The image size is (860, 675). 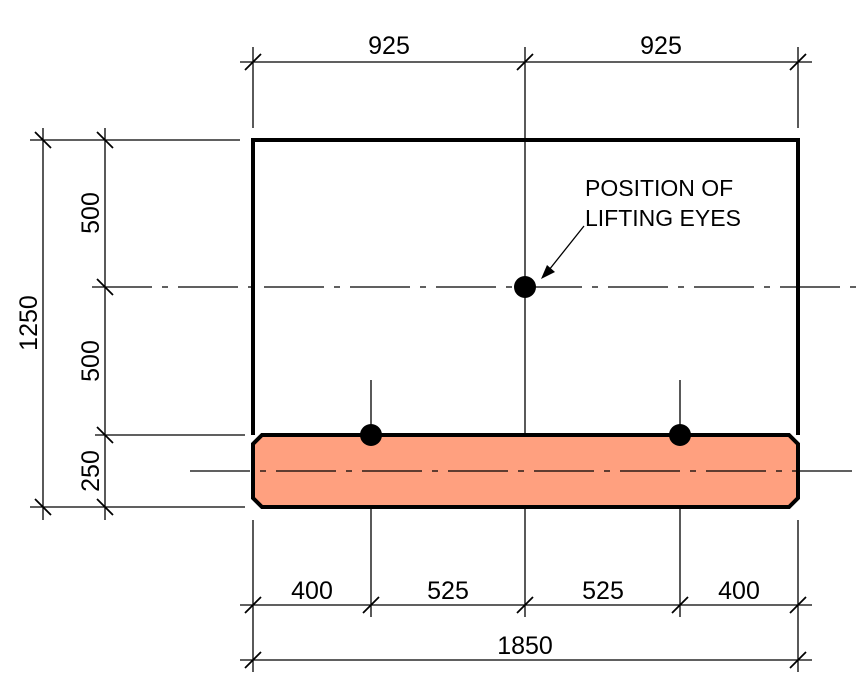 What do you see at coordinates (603, 591) in the screenshot?
I see `dimension-label-seg3: 525` at bounding box center [603, 591].